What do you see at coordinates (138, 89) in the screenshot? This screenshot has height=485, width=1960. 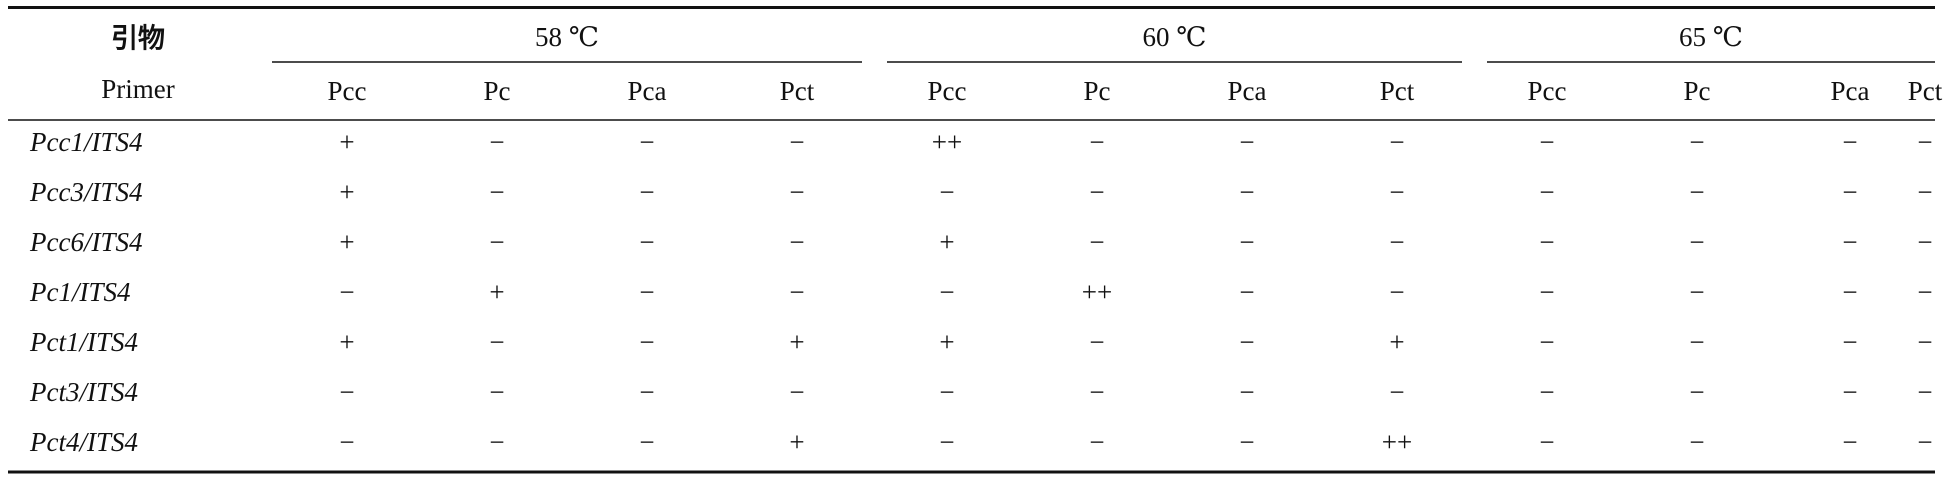 I see `primer-header-en: Primer` at bounding box center [138, 89].